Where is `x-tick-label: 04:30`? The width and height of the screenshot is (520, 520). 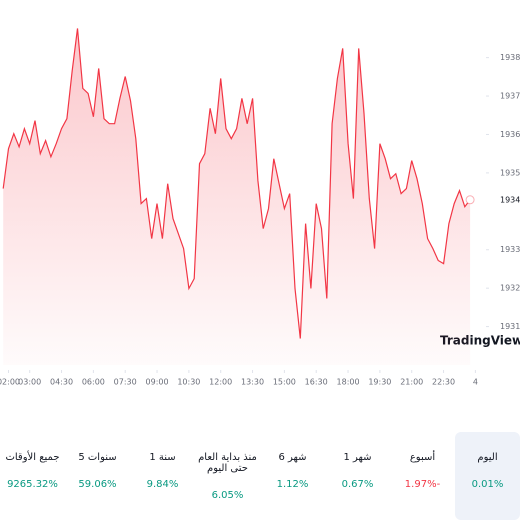
x-tick-label: 04:30 is located at coordinates (61, 382).